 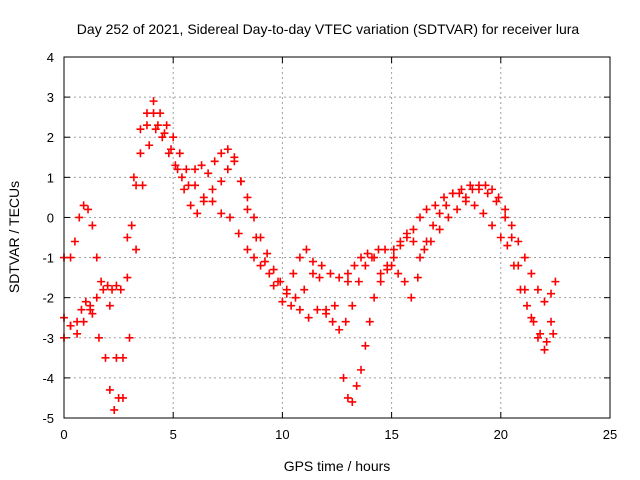 What do you see at coordinates (48, 378) in the screenshot?
I see `y-tick-label: -4` at bounding box center [48, 378].